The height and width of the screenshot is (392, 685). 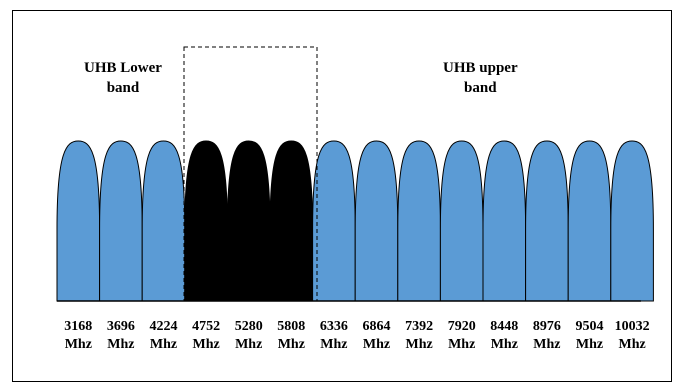 What do you see at coordinates (249, 336) in the screenshot?
I see `freq-label-5280: 5280 Mhz` at bounding box center [249, 336].